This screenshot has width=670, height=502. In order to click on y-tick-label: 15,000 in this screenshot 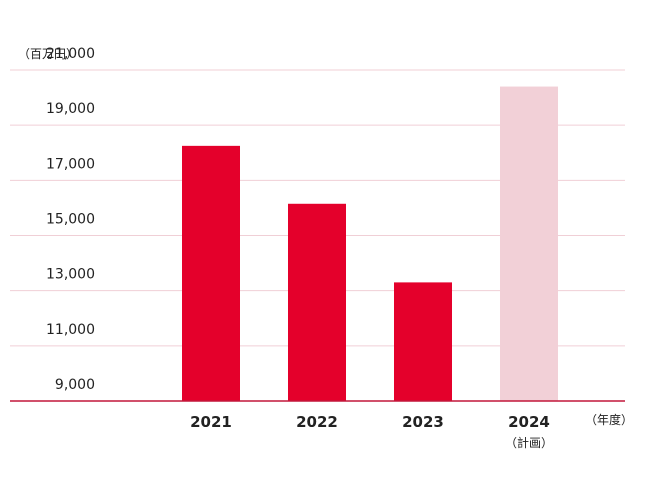, I will do `click(70, 220)`.